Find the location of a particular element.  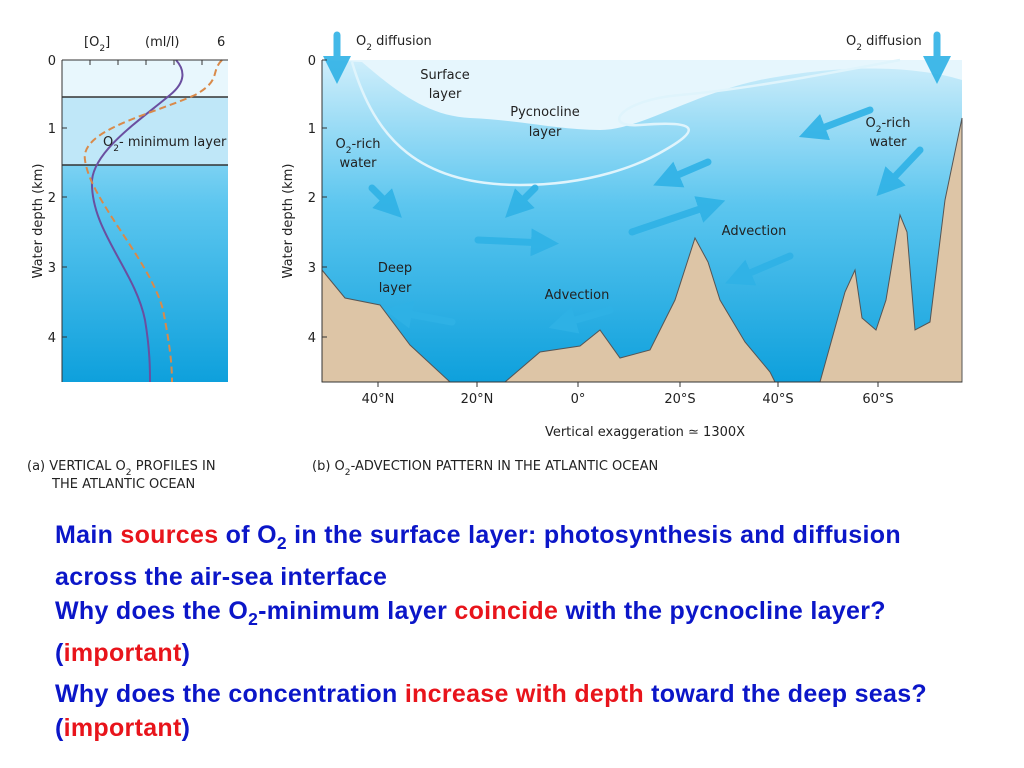

emphasis: increase with depth is located at coordinates (524, 694).